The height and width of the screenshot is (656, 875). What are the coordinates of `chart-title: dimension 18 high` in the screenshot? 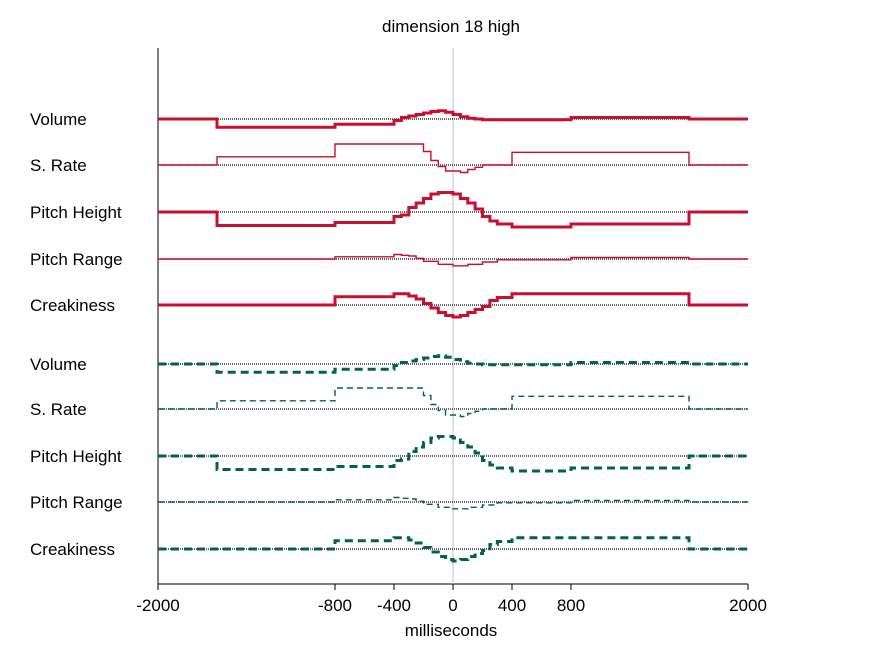 It's located at (451, 26).